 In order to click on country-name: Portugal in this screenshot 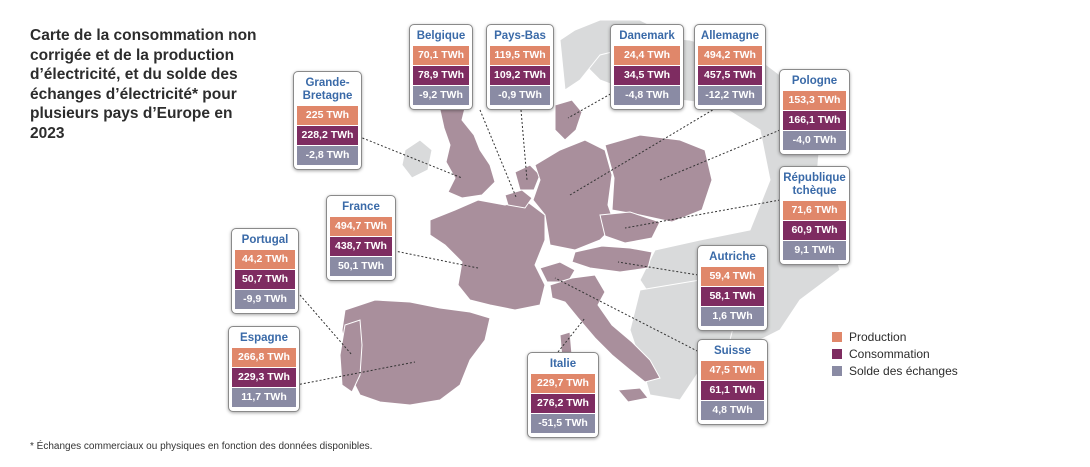, I will do `click(265, 240)`.